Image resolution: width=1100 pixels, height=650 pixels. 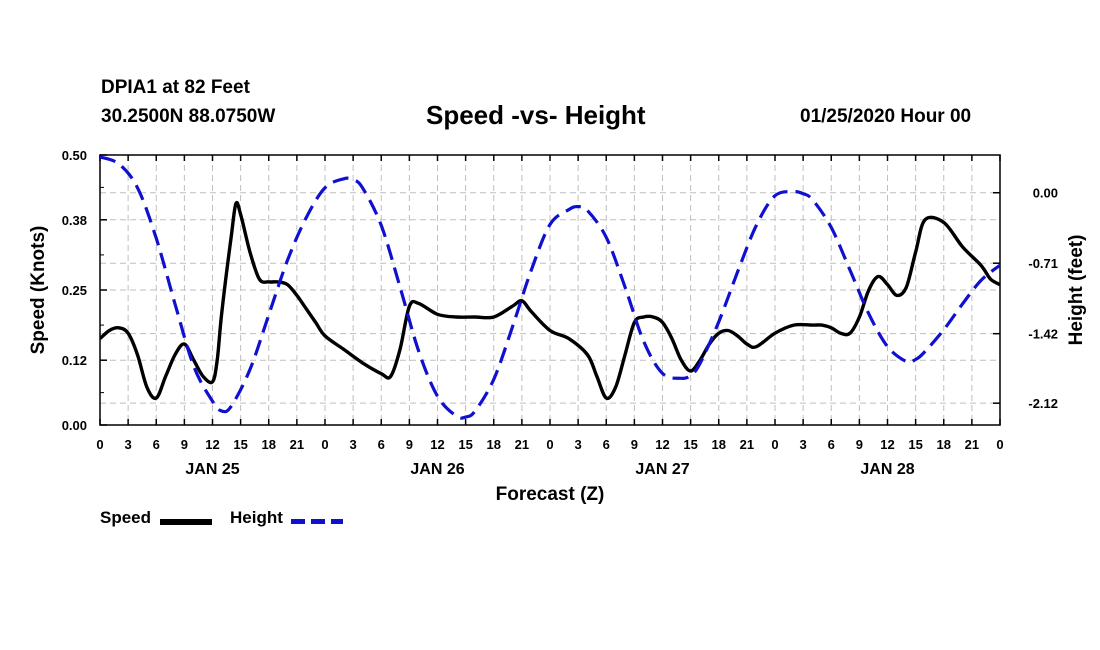 What do you see at coordinates (74, 155) in the screenshot?
I see `y-tick-label: 0.50` at bounding box center [74, 155].